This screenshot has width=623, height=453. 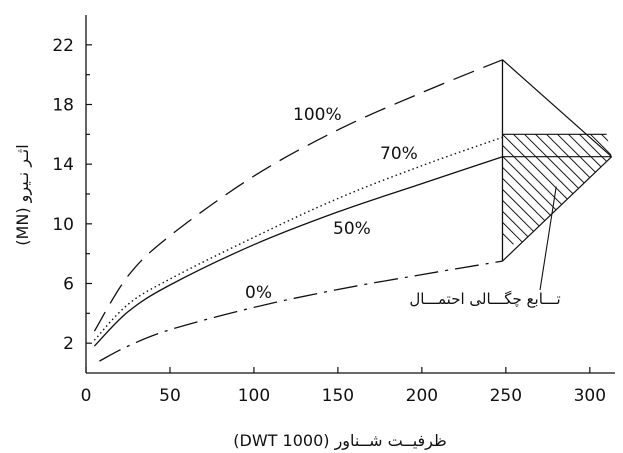 I want to click on series-label-0: 0%, so click(x=258, y=293).